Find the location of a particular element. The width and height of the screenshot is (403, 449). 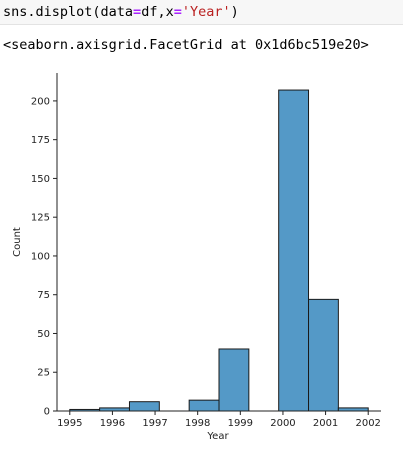

x-tick-label: 1996 is located at coordinates (112, 423).